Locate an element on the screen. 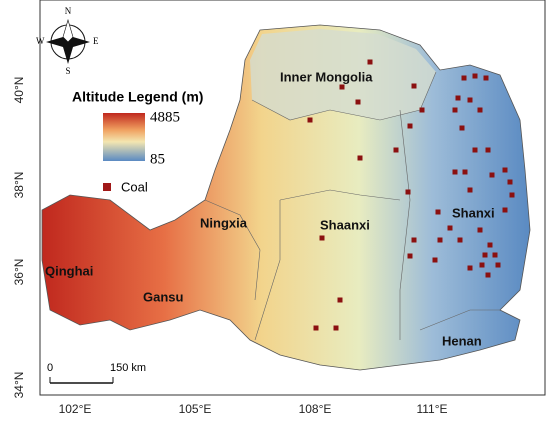 Image resolution: width=550 pixels, height=422 pixels. legend-coal: Coal is located at coordinates (134, 186).